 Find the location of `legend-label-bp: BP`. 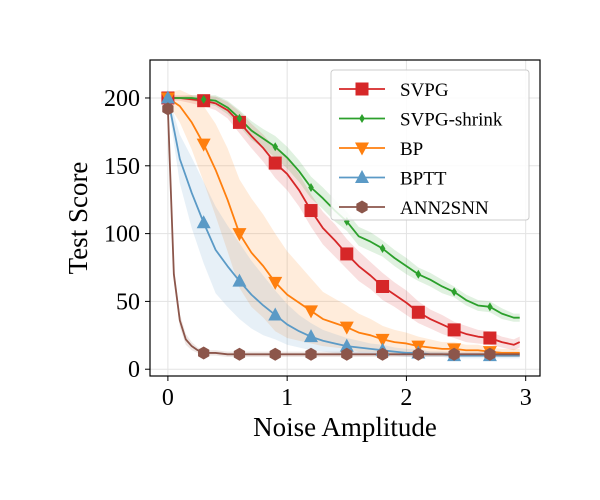

legend-label-bp: BP is located at coordinates (411, 149).